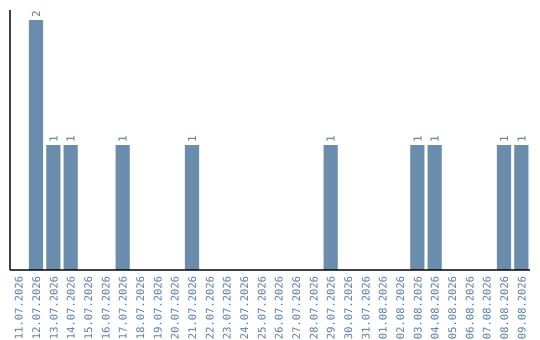 The width and height of the screenshot is (540, 340). Describe the element at coordinates (228, 308) in the screenshot. I see `x-tick-label: 23.07.2026` at that location.